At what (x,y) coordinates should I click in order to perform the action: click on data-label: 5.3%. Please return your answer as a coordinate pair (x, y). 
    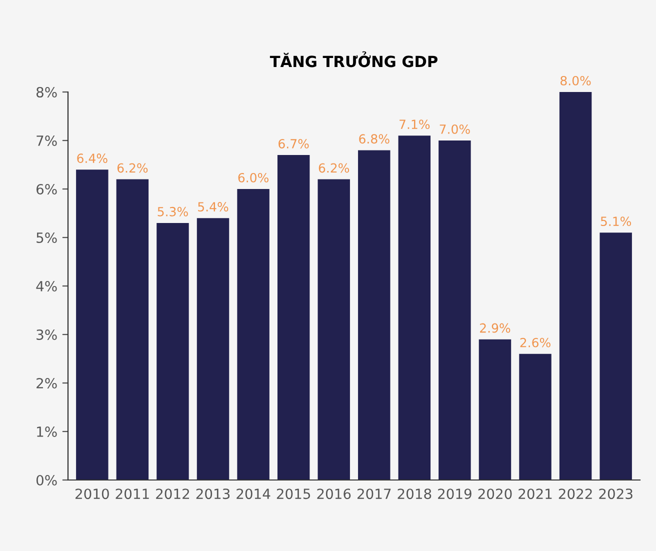
    Looking at the image, I should click on (173, 211).